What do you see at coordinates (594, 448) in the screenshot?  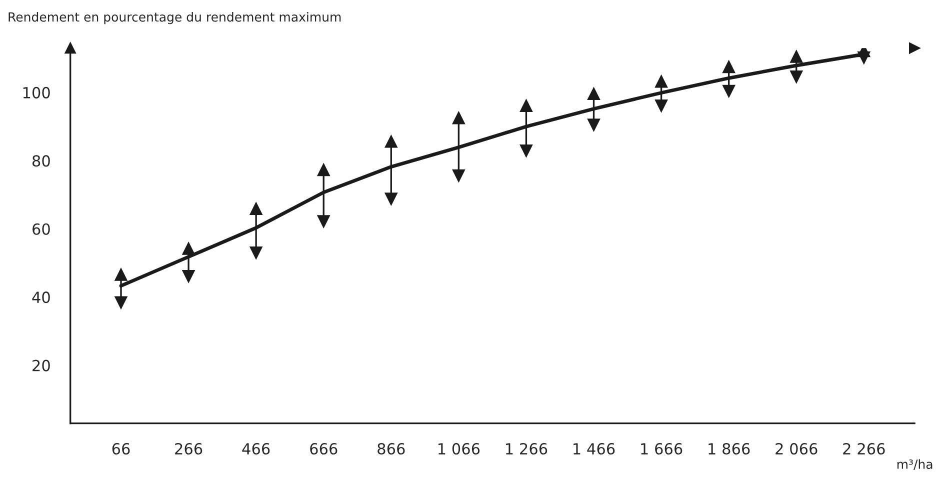 I see `x-tick-label: 1 466` at bounding box center [594, 448].